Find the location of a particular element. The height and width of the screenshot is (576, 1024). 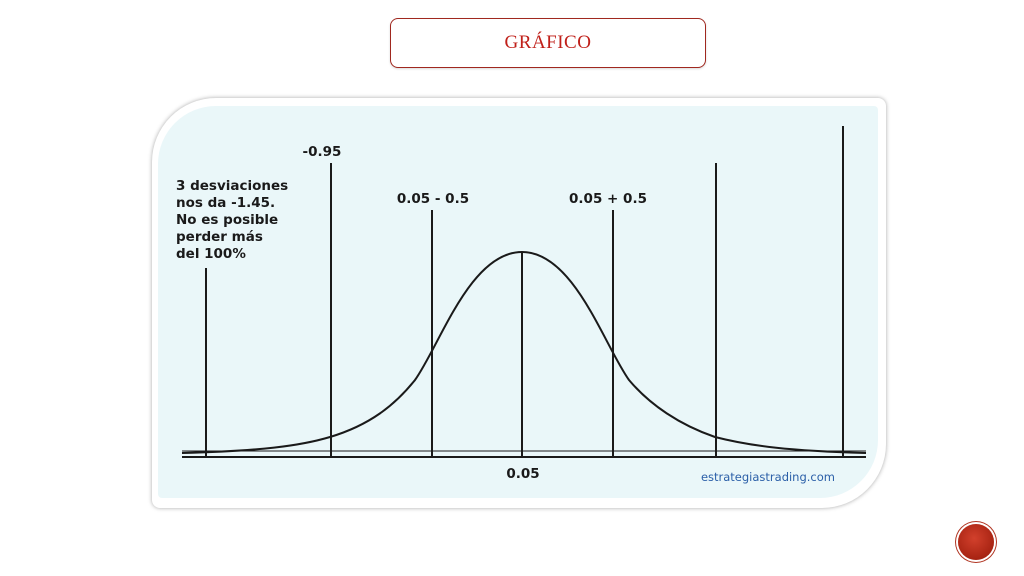

note-line-1: 3 desviaciones is located at coordinates (232, 186).